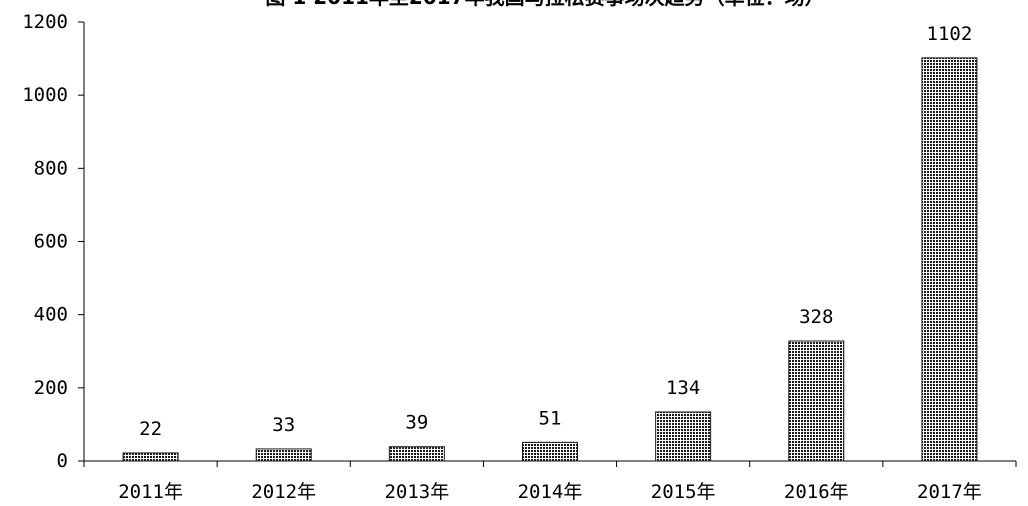 This screenshot has width=1028, height=506. I want to click on y-tick-label: 0, so click(62, 461).